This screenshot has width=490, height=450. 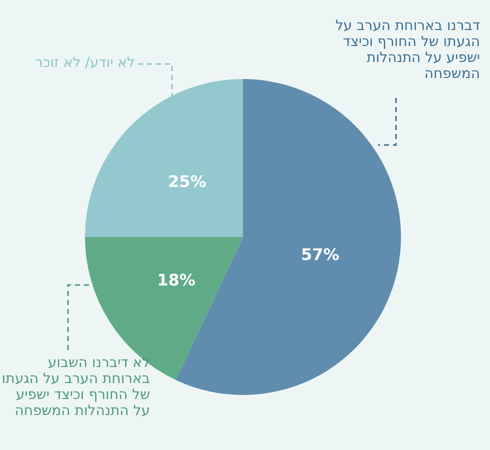 I want to click on slice-label: דברנו בארוחת הערב על הגעתו של החורף וכיצד ישפיע על התנהלות המשפחה, so click(x=407, y=50).